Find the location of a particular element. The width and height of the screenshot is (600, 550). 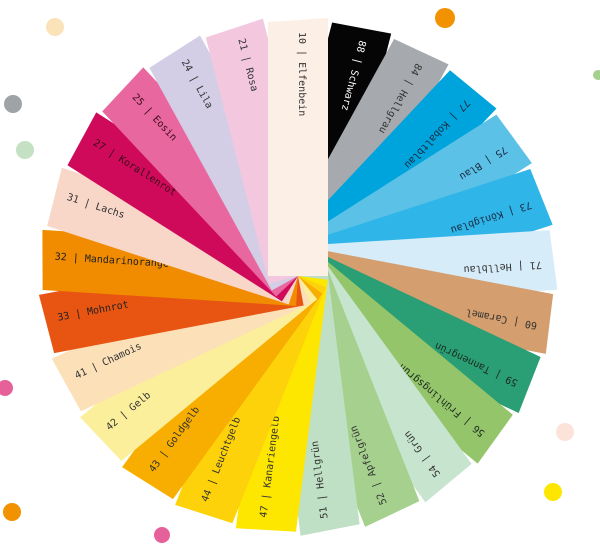

swatch-strip: 10 | Elfenbein is located at coordinates (298, 147).